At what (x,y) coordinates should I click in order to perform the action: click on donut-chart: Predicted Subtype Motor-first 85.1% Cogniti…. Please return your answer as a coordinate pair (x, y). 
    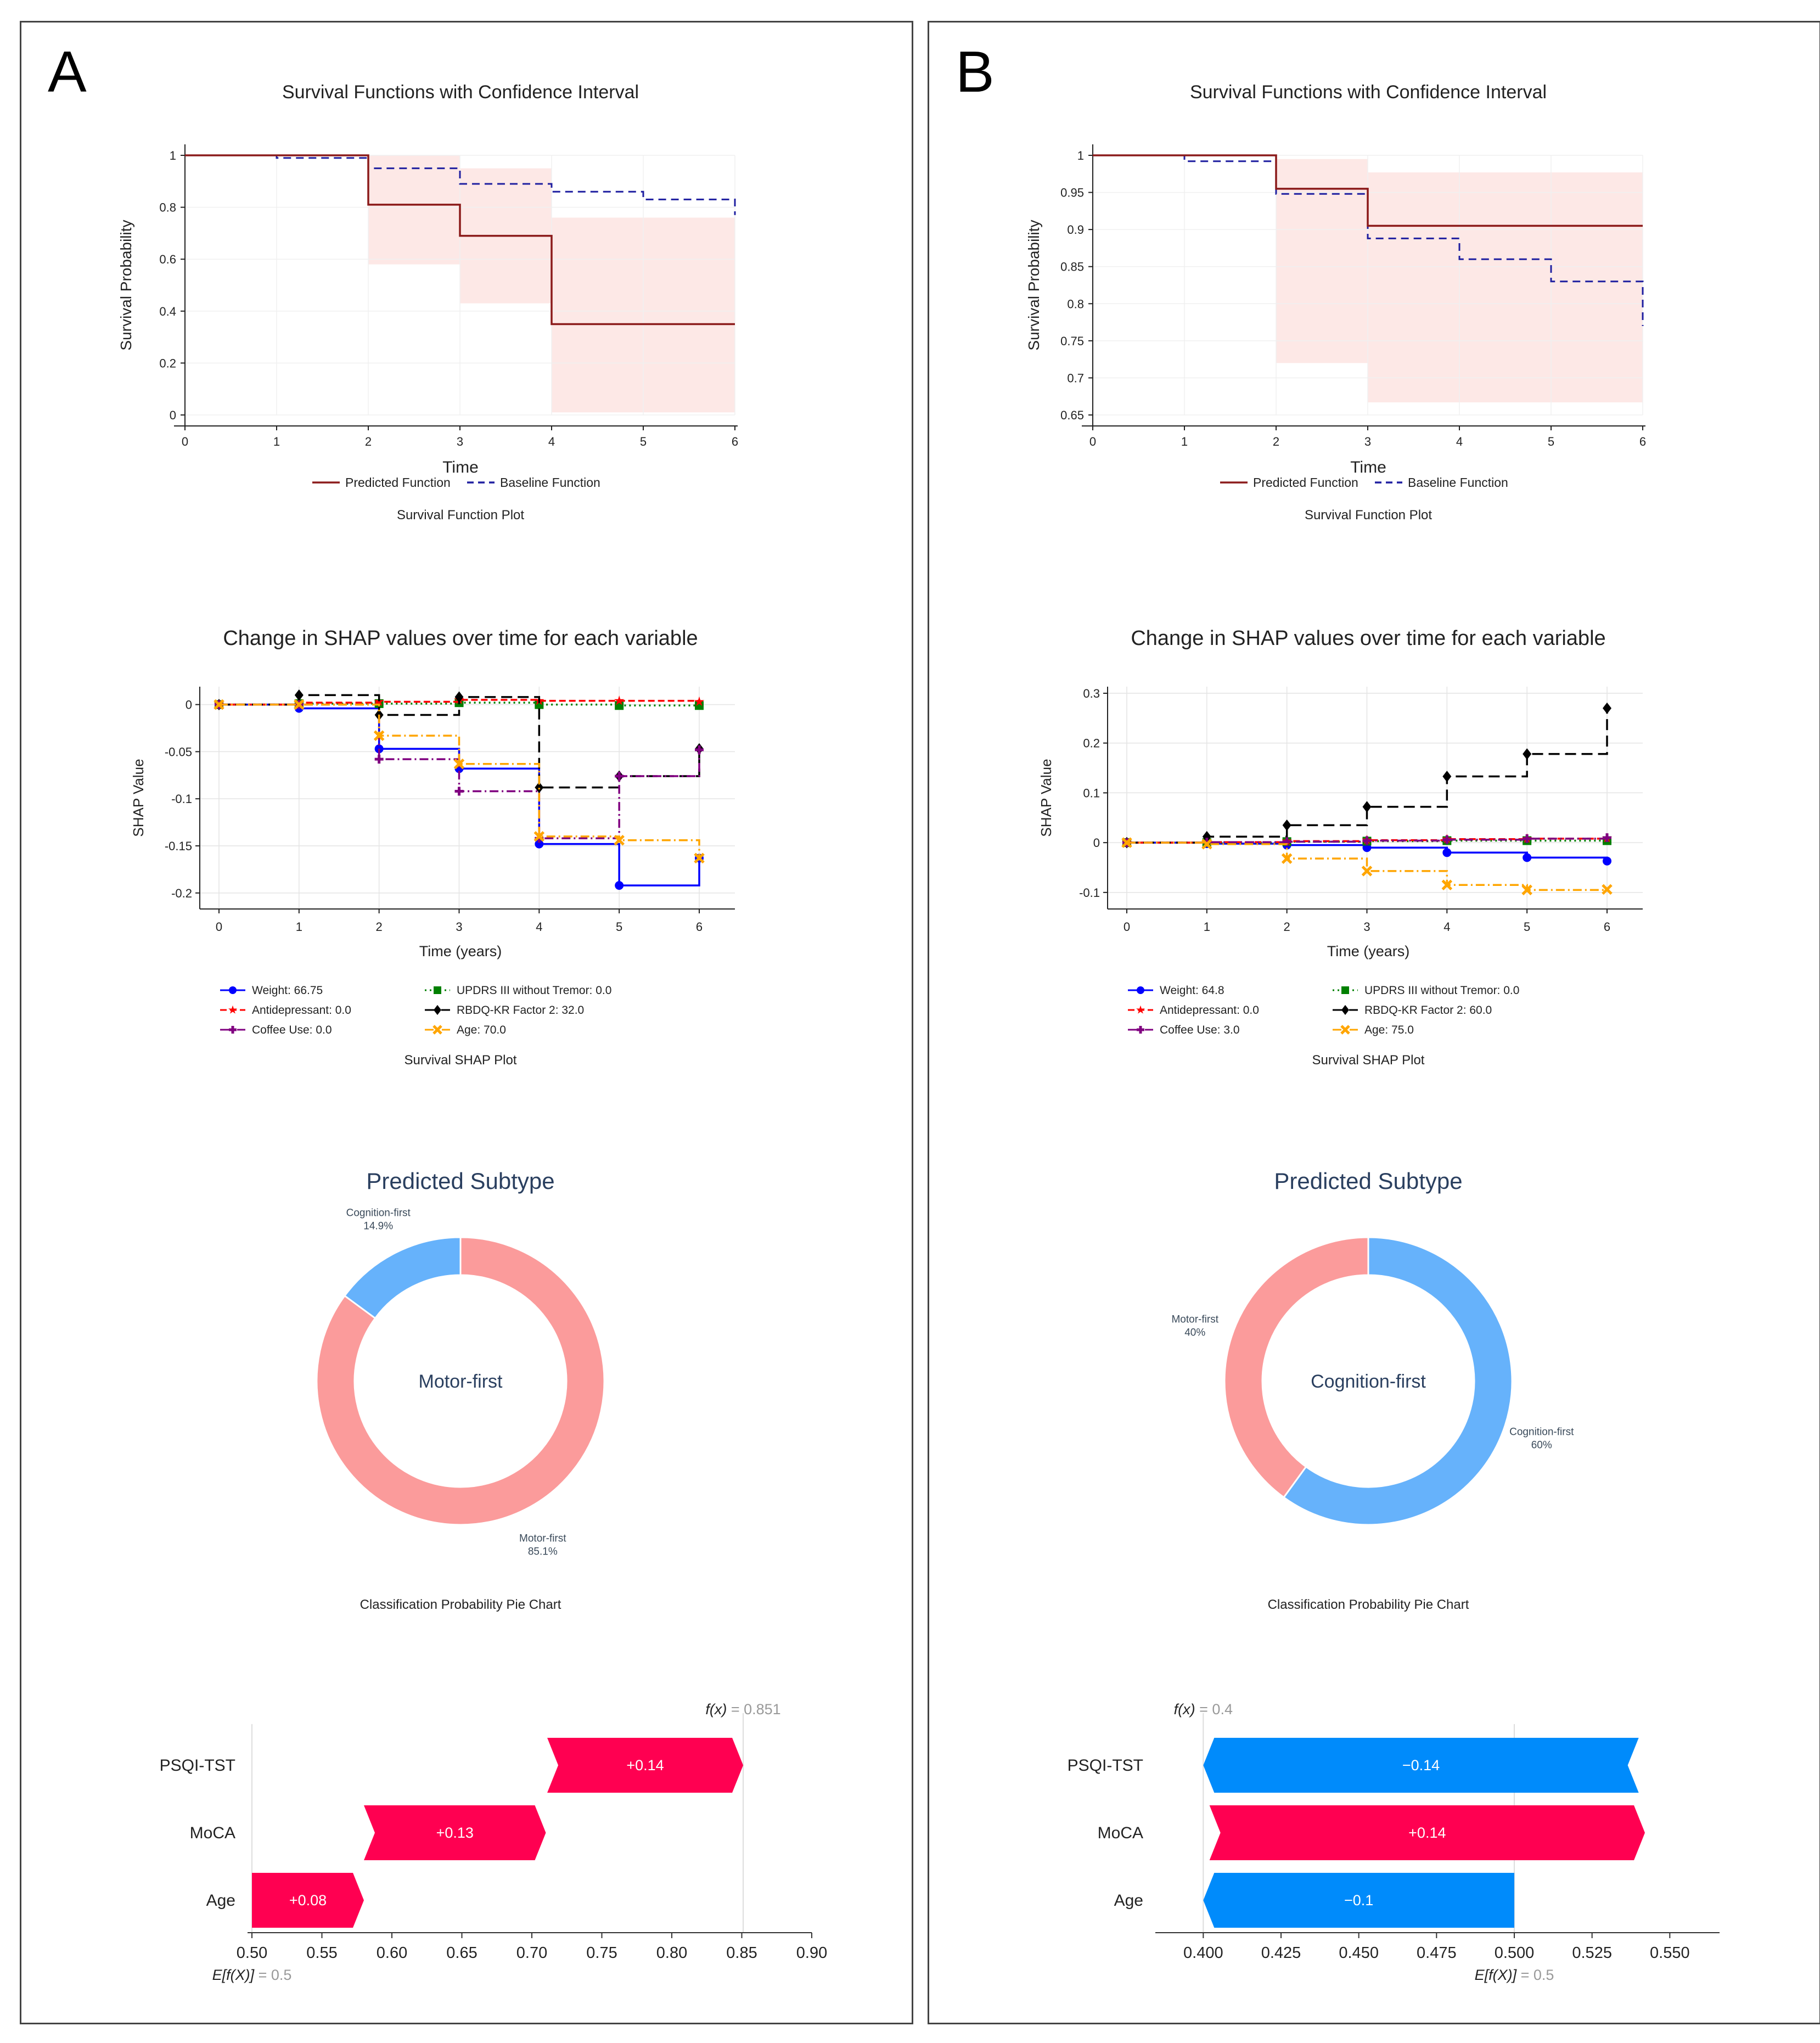
    Looking at the image, I should click on (460, 1390).